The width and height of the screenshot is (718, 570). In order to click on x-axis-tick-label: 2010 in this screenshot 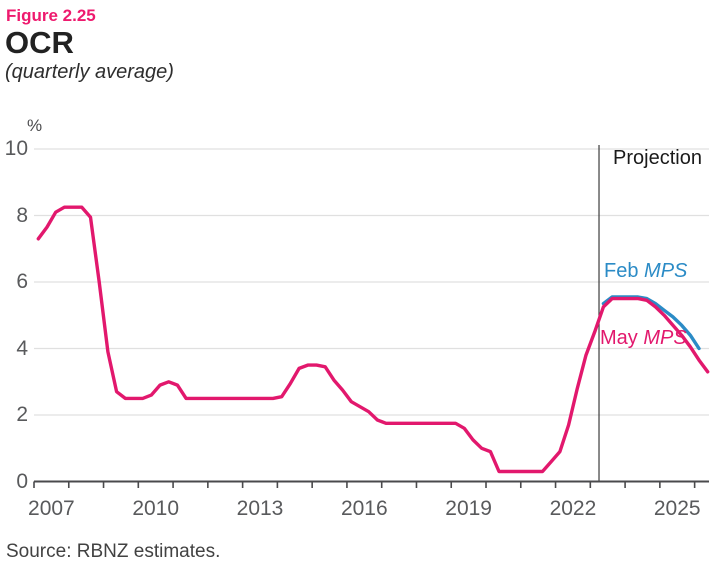, I will do `click(156, 508)`.